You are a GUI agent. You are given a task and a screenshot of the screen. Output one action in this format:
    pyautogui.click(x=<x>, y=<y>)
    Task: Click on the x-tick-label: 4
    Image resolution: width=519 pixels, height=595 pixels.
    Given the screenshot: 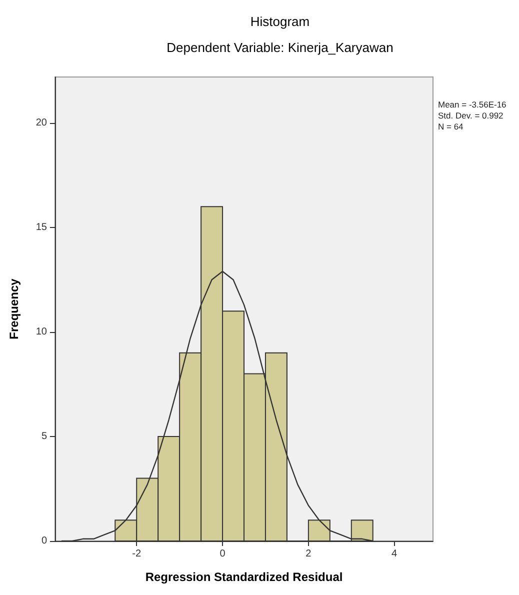 What is the action you would take?
    pyautogui.click(x=395, y=554)
    